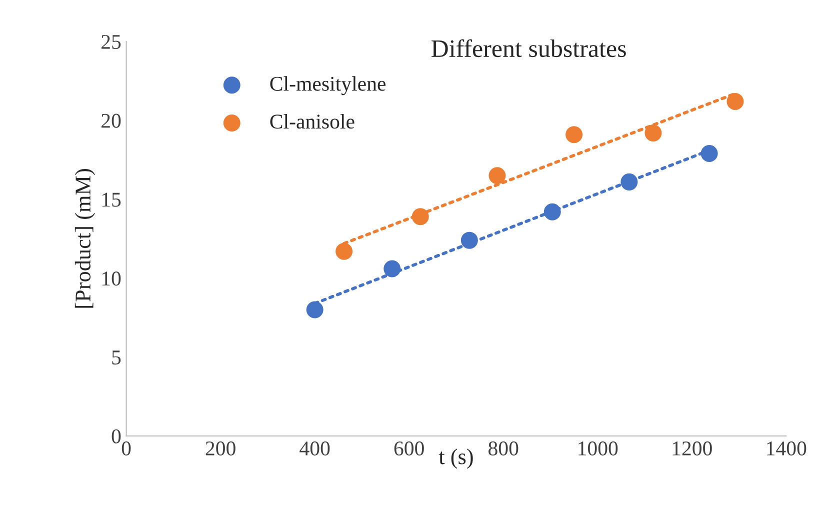  Describe the element at coordinates (786, 448) in the screenshot. I see `x-tick-label: 1400` at that location.